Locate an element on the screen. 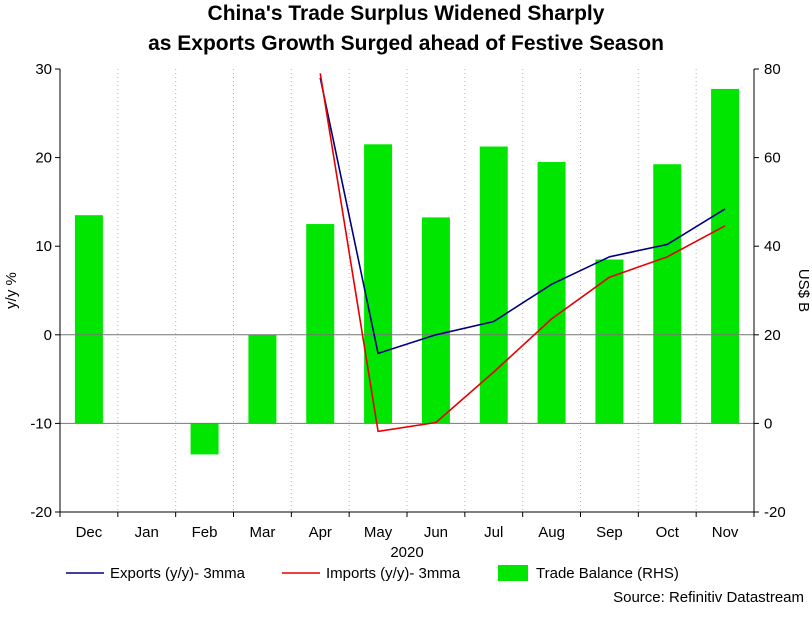 This screenshot has height=629, width=812. bar-mar is located at coordinates (262, 379).